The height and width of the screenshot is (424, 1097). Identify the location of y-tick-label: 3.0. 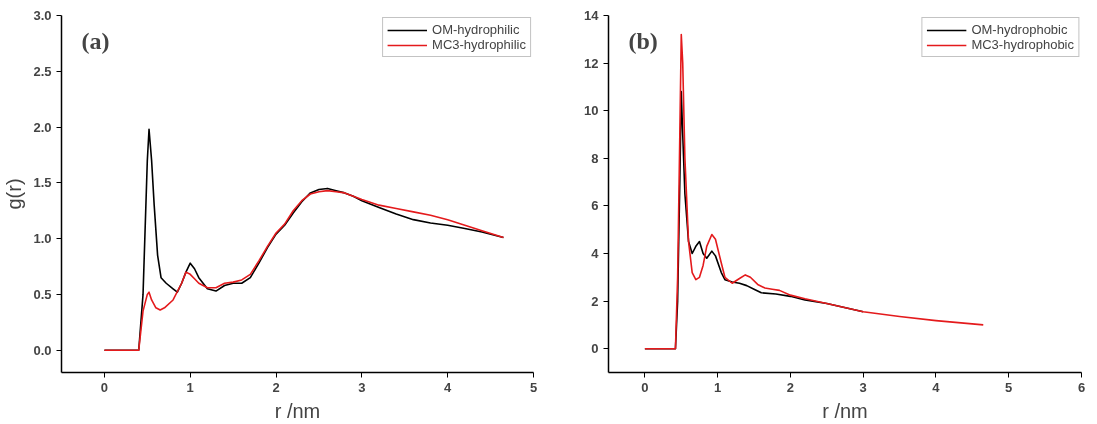
(42, 15).